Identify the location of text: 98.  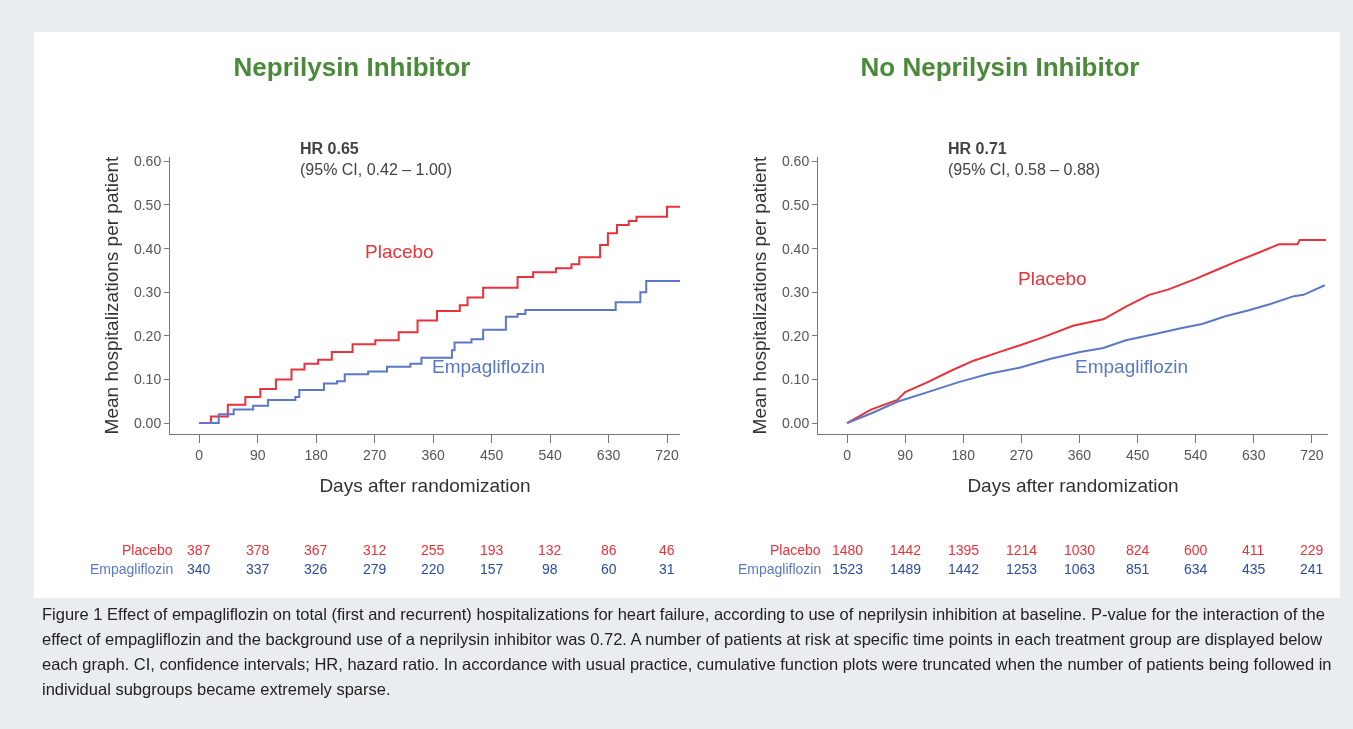
(550, 569).